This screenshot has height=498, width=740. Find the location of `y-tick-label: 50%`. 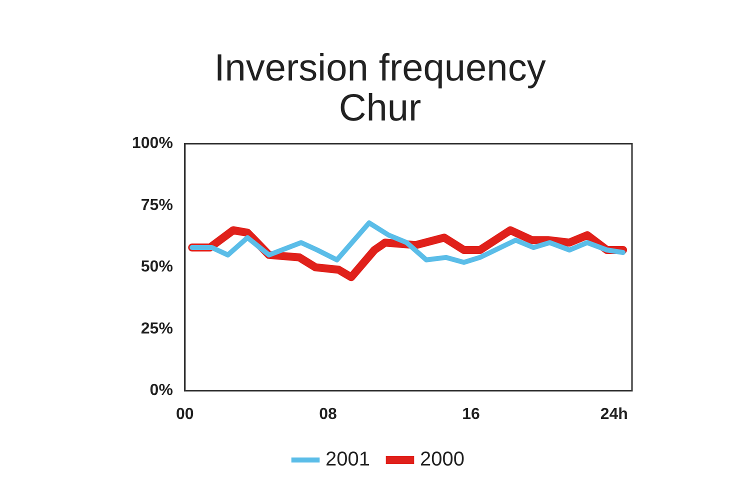

y-tick-label: 50% is located at coordinates (156, 267).